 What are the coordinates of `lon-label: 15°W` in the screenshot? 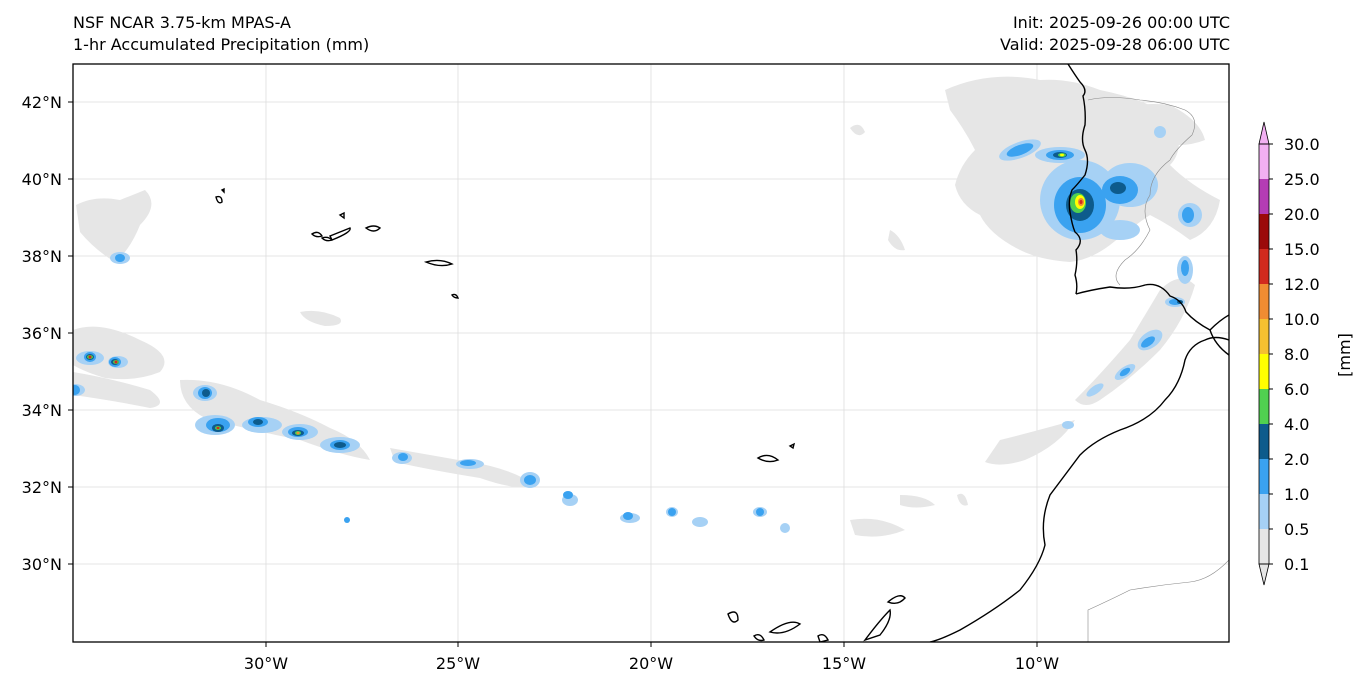 It's located at (844, 663).